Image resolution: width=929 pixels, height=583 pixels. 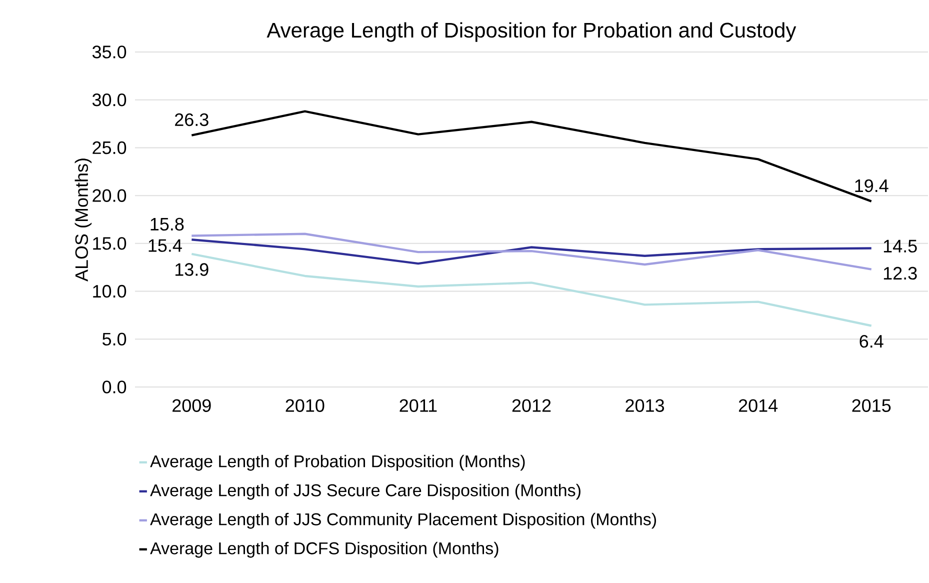 I want to click on y-tick-label: 0.0, so click(x=114, y=387).